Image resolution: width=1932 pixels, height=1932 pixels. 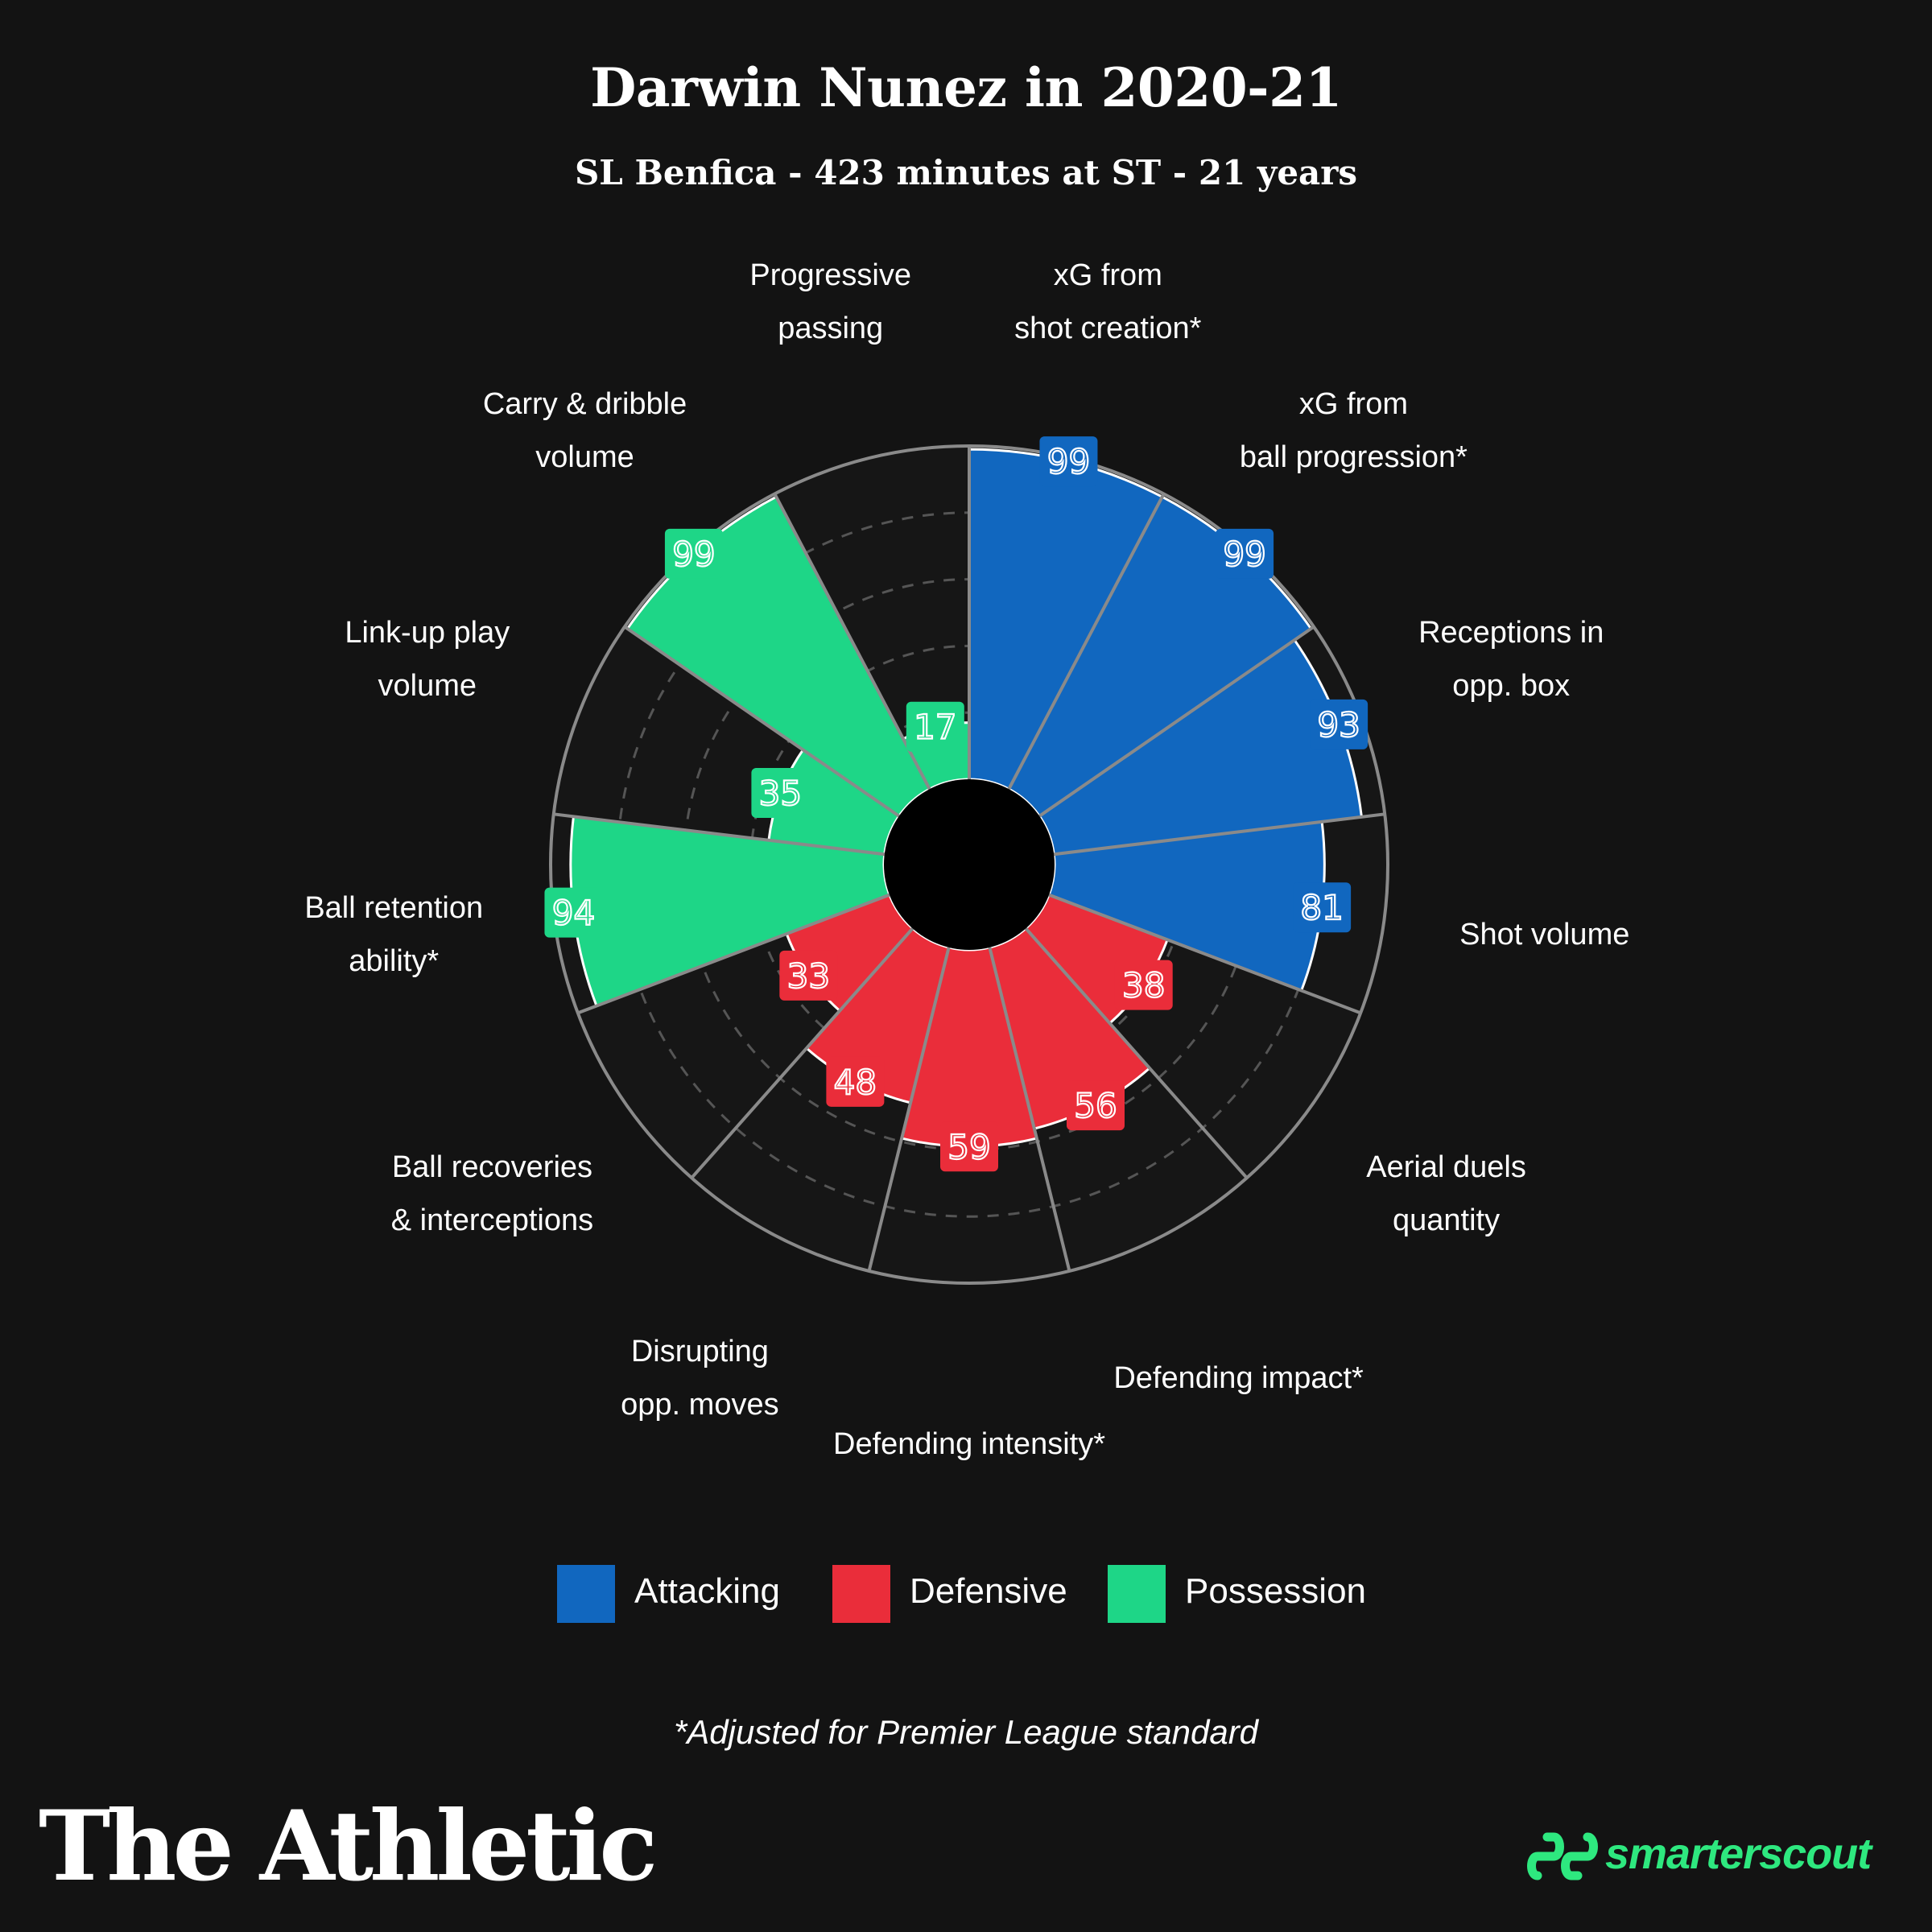 What do you see at coordinates (1562, 1856) in the screenshot?
I see `smarterscout-logo-icon` at bounding box center [1562, 1856].